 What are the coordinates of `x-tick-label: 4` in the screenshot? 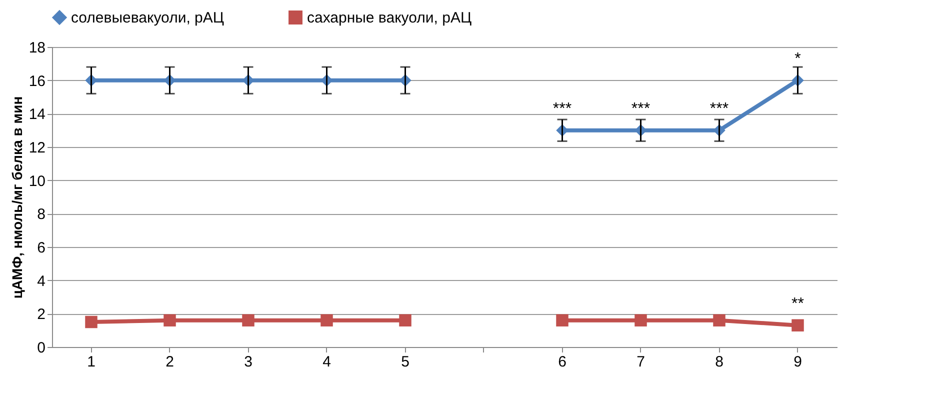 It's located at (326, 362).